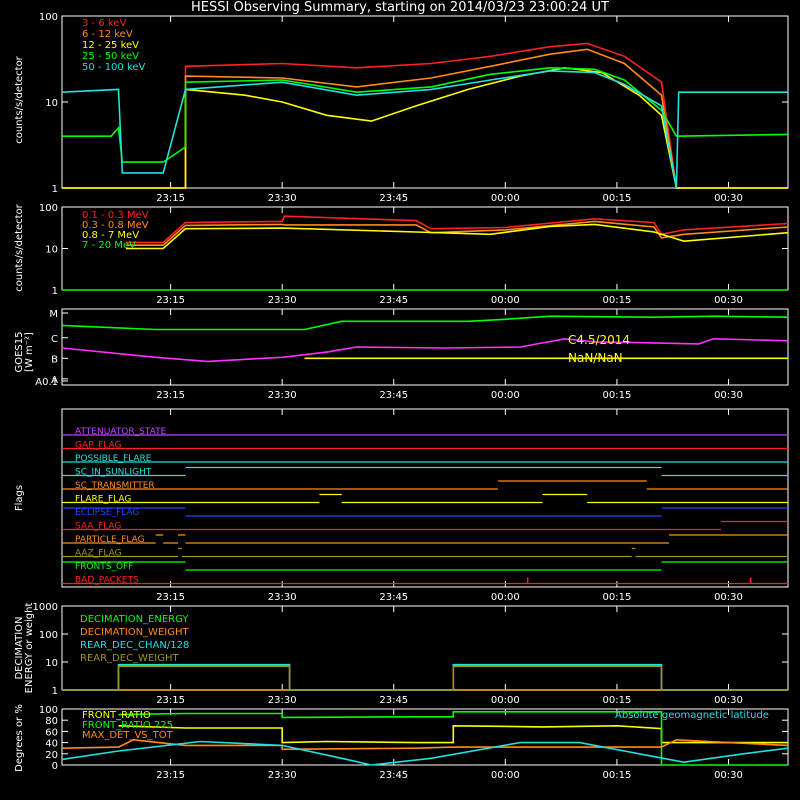 Image resolution: width=800 pixels, height=800 pixels. What do you see at coordinates (110, 235) in the screenshot?
I see `highE-legend-item: 0.8 - 7 MeV` at bounding box center [110, 235].